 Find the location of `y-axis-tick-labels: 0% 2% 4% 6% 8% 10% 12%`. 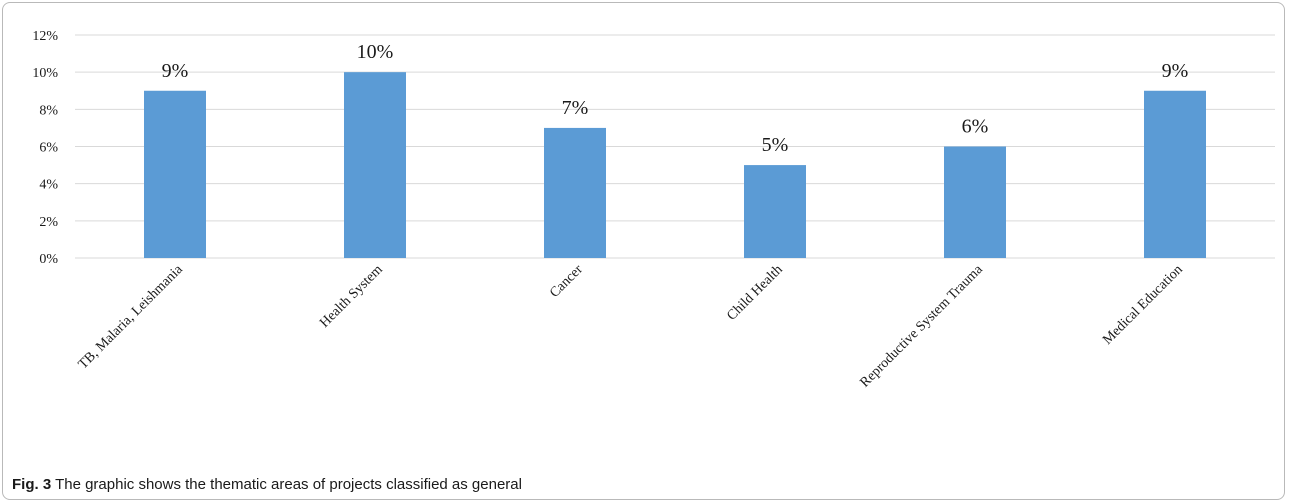

y-axis-tick-labels: 0% 2% 4% 6% 8% 10% 12% is located at coordinates (45, 148).